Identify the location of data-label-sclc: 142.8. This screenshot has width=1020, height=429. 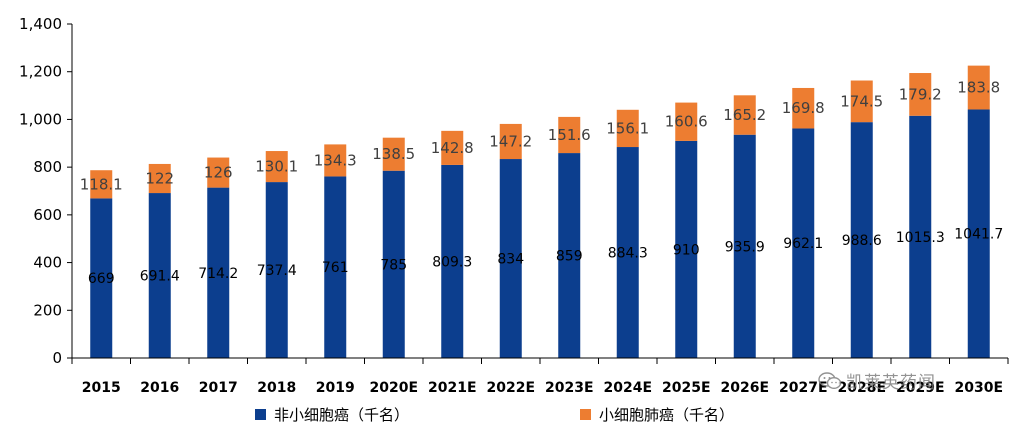
(452, 148).